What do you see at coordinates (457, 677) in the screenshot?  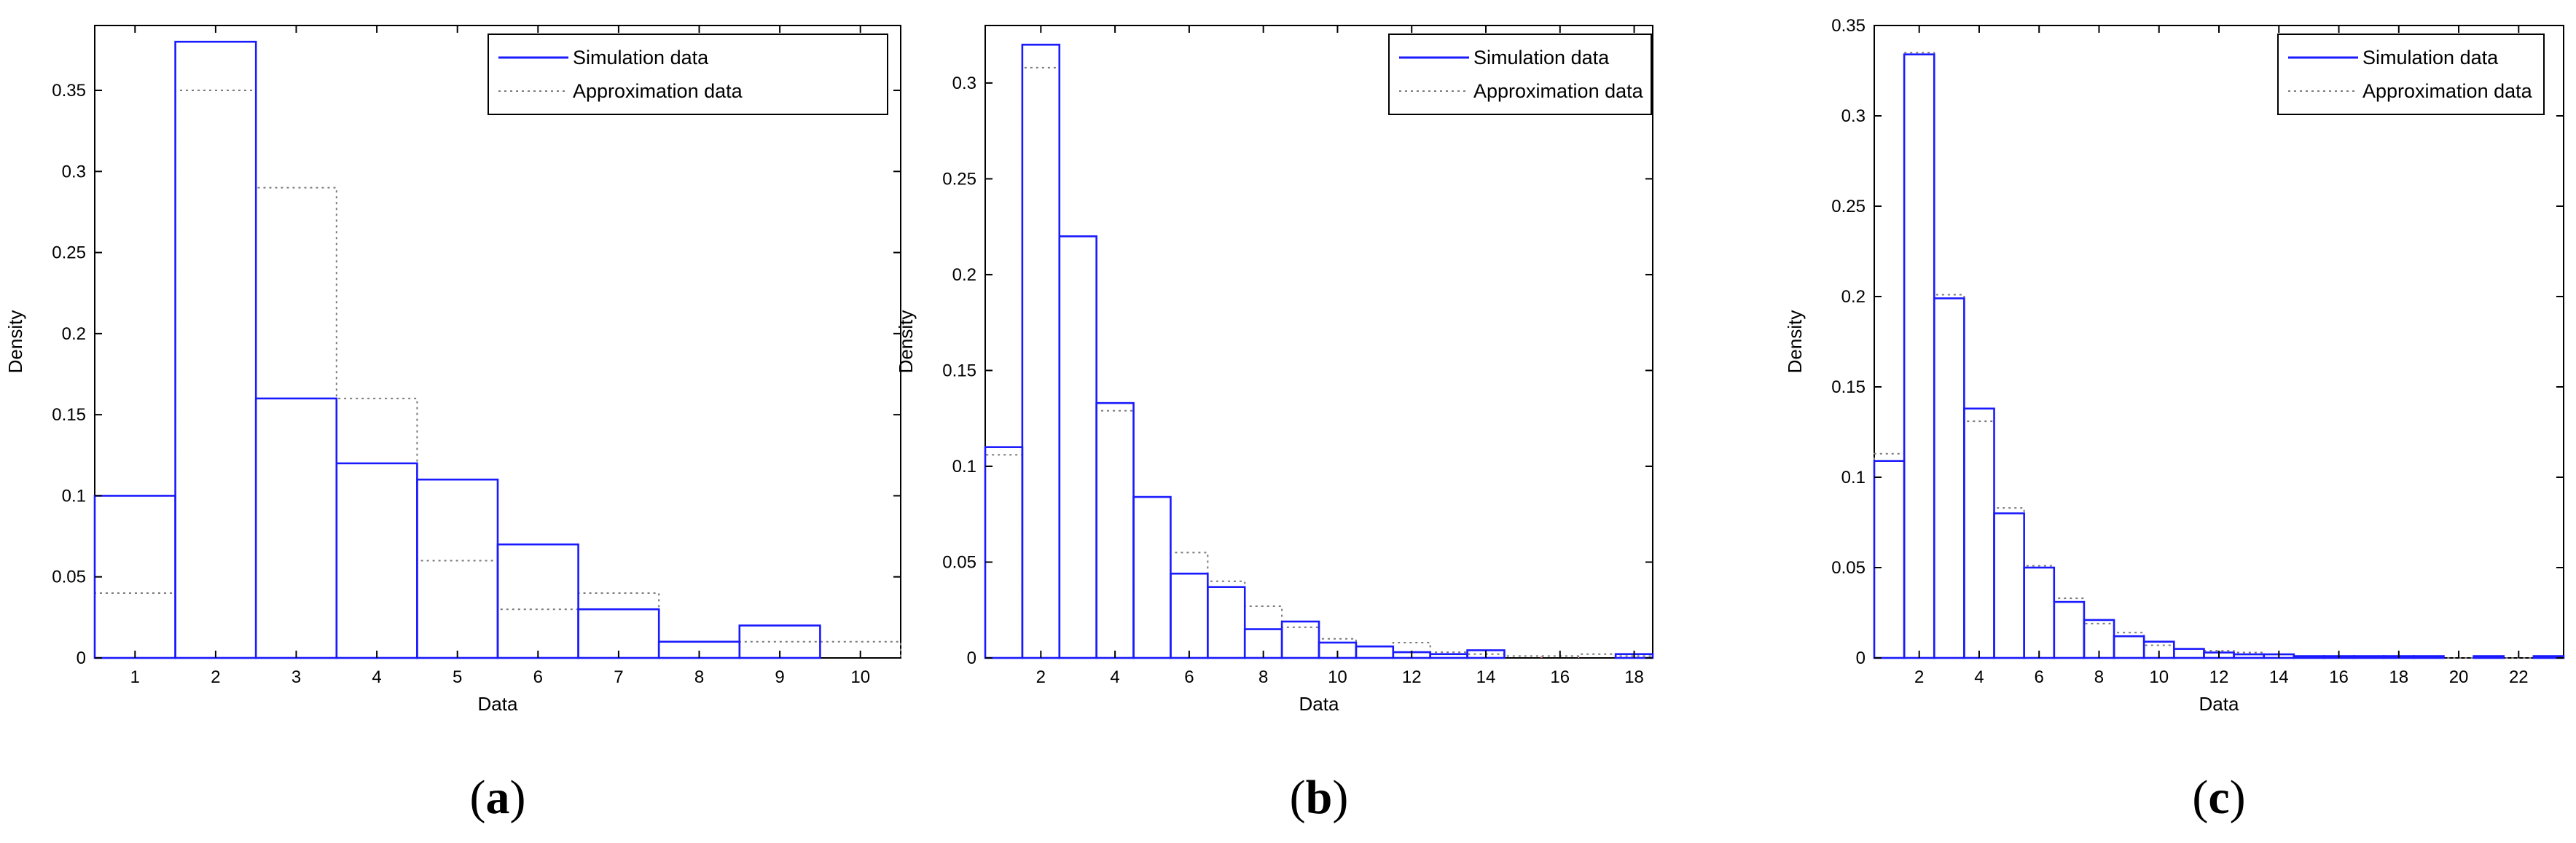 I see `x-tick-label: 5` at bounding box center [457, 677].